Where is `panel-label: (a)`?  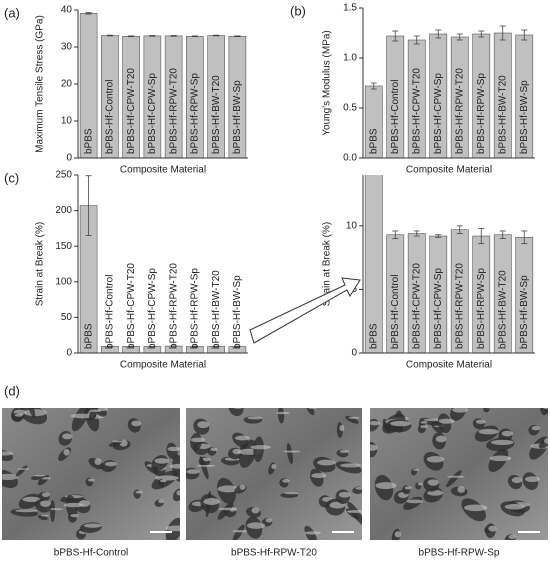
panel-label: (a) is located at coordinates (12, 12).